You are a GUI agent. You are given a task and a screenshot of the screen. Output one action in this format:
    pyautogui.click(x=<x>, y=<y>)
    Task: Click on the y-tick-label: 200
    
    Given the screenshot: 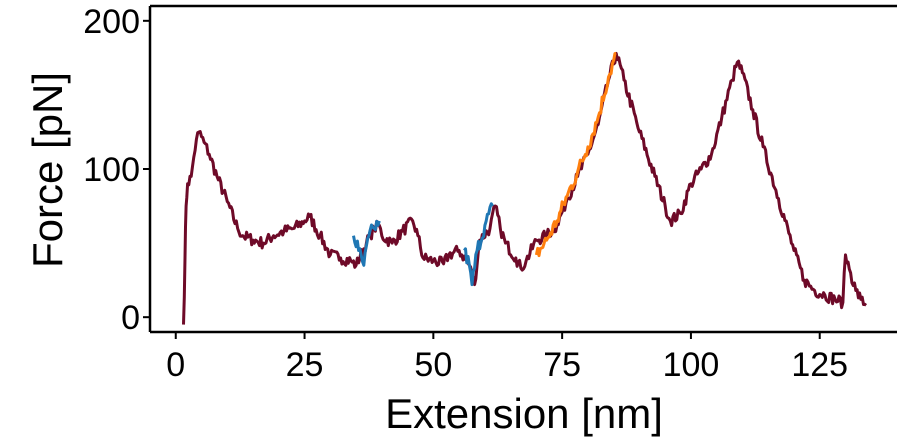 What is the action you would take?
    pyautogui.click(x=111, y=22)
    